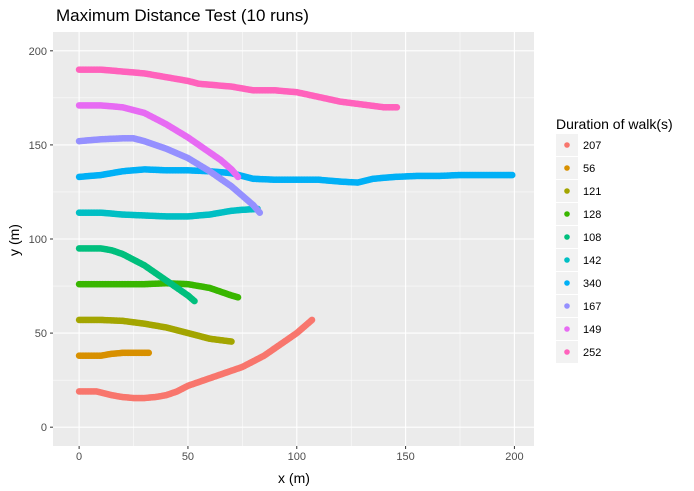 The width and height of the screenshot is (694, 491). What do you see at coordinates (14, 240) in the screenshot?
I see `y-axis-title: y (m)` at bounding box center [14, 240].